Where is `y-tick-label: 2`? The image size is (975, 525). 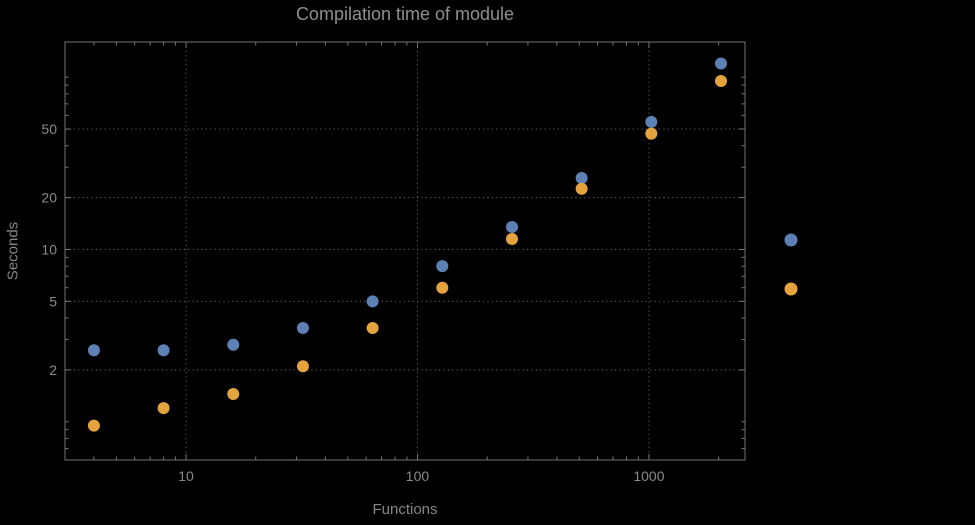
y-tick-label: 2 is located at coordinates (53, 370).